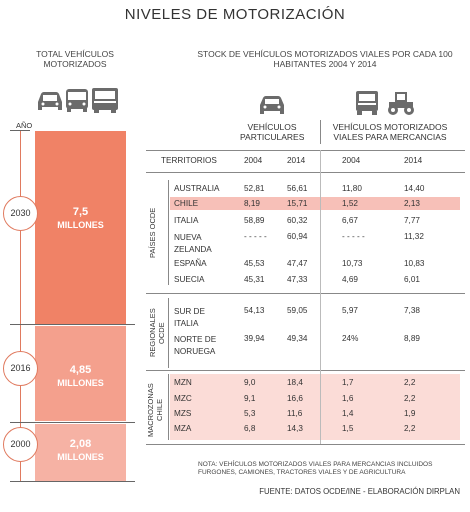 The height and width of the screenshot is (512, 470). What do you see at coordinates (195, 345) in the screenshot?
I see `row-name: NORTE DE NORUEGA` at bounding box center [195, 345].